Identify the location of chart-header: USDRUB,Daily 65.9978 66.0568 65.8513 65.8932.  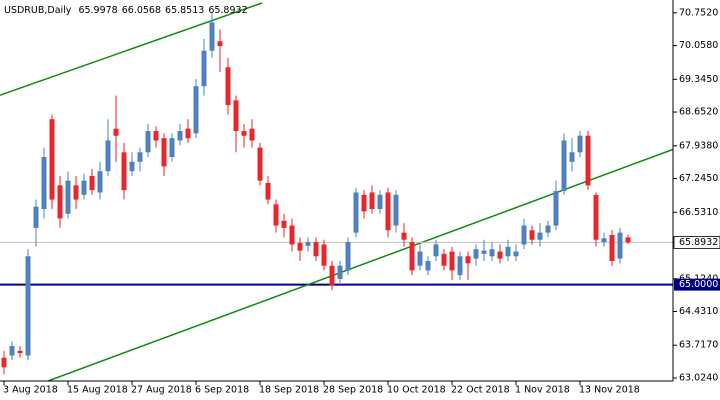
(126, 10).